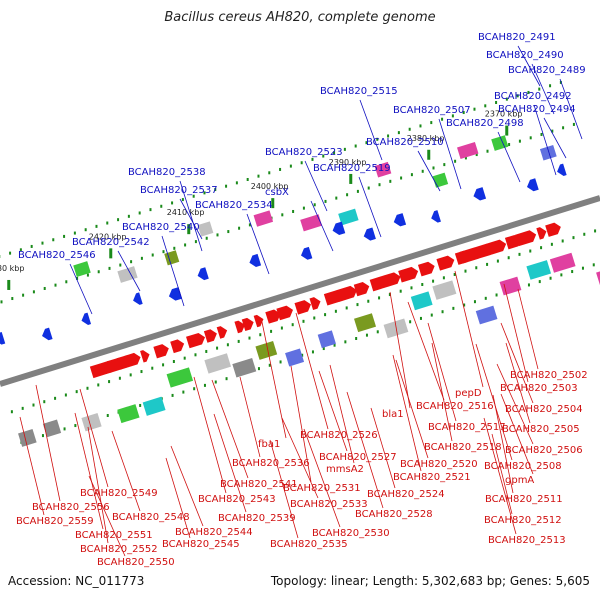 This screenshot has height=600, width=600. I want to click on tick-label: 2420 kbp, so click(108, 236).